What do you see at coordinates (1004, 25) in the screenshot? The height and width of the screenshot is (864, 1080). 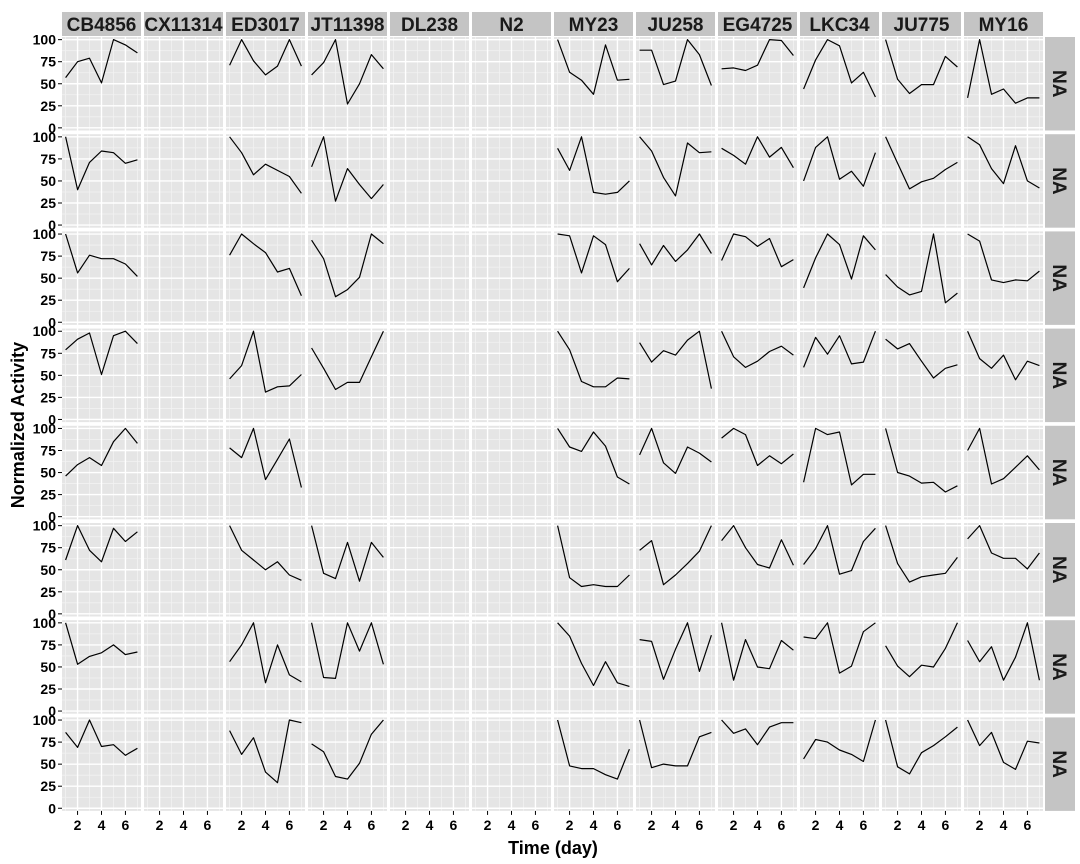 I see `column-strip-label: MY16` at bounding box center [1004, 25].